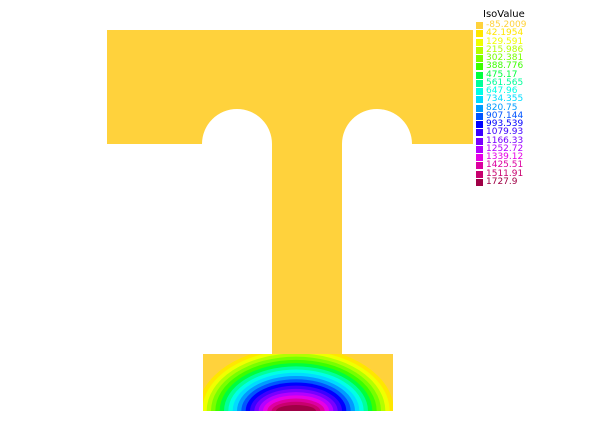 The width and height of the screenshot is (596, 421). I want to click on legend-value: 561.565, so click(505, 82).